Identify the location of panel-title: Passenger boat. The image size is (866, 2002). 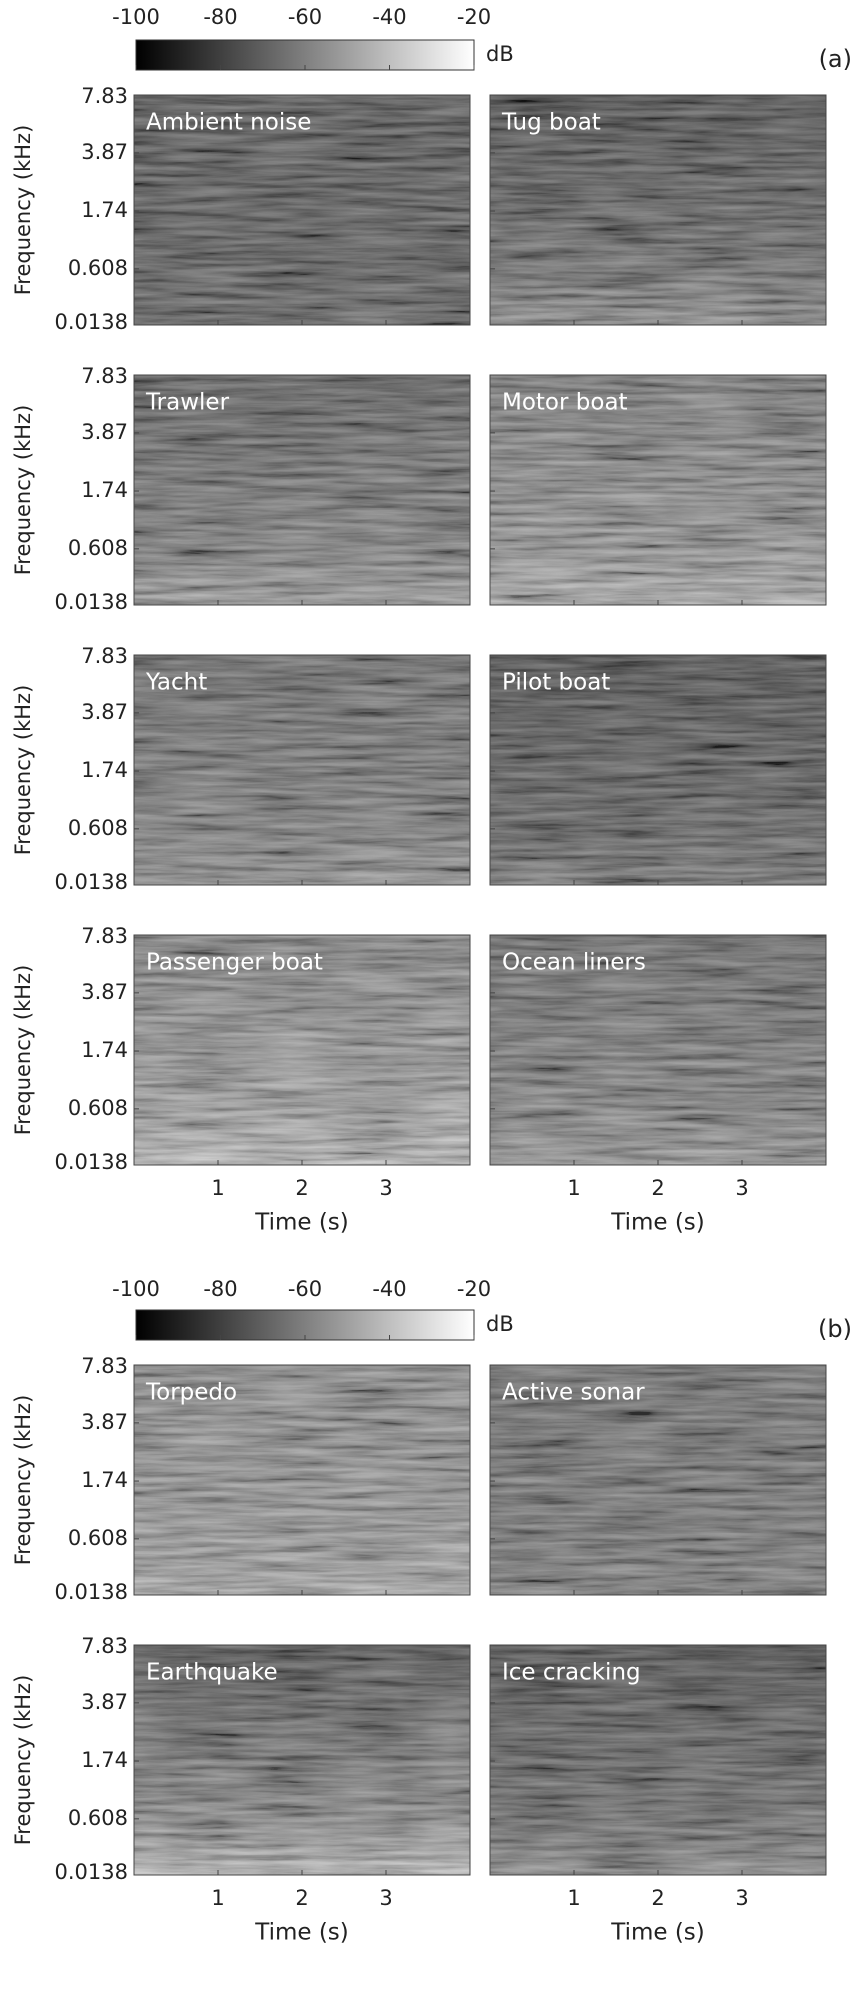
(234, 963).